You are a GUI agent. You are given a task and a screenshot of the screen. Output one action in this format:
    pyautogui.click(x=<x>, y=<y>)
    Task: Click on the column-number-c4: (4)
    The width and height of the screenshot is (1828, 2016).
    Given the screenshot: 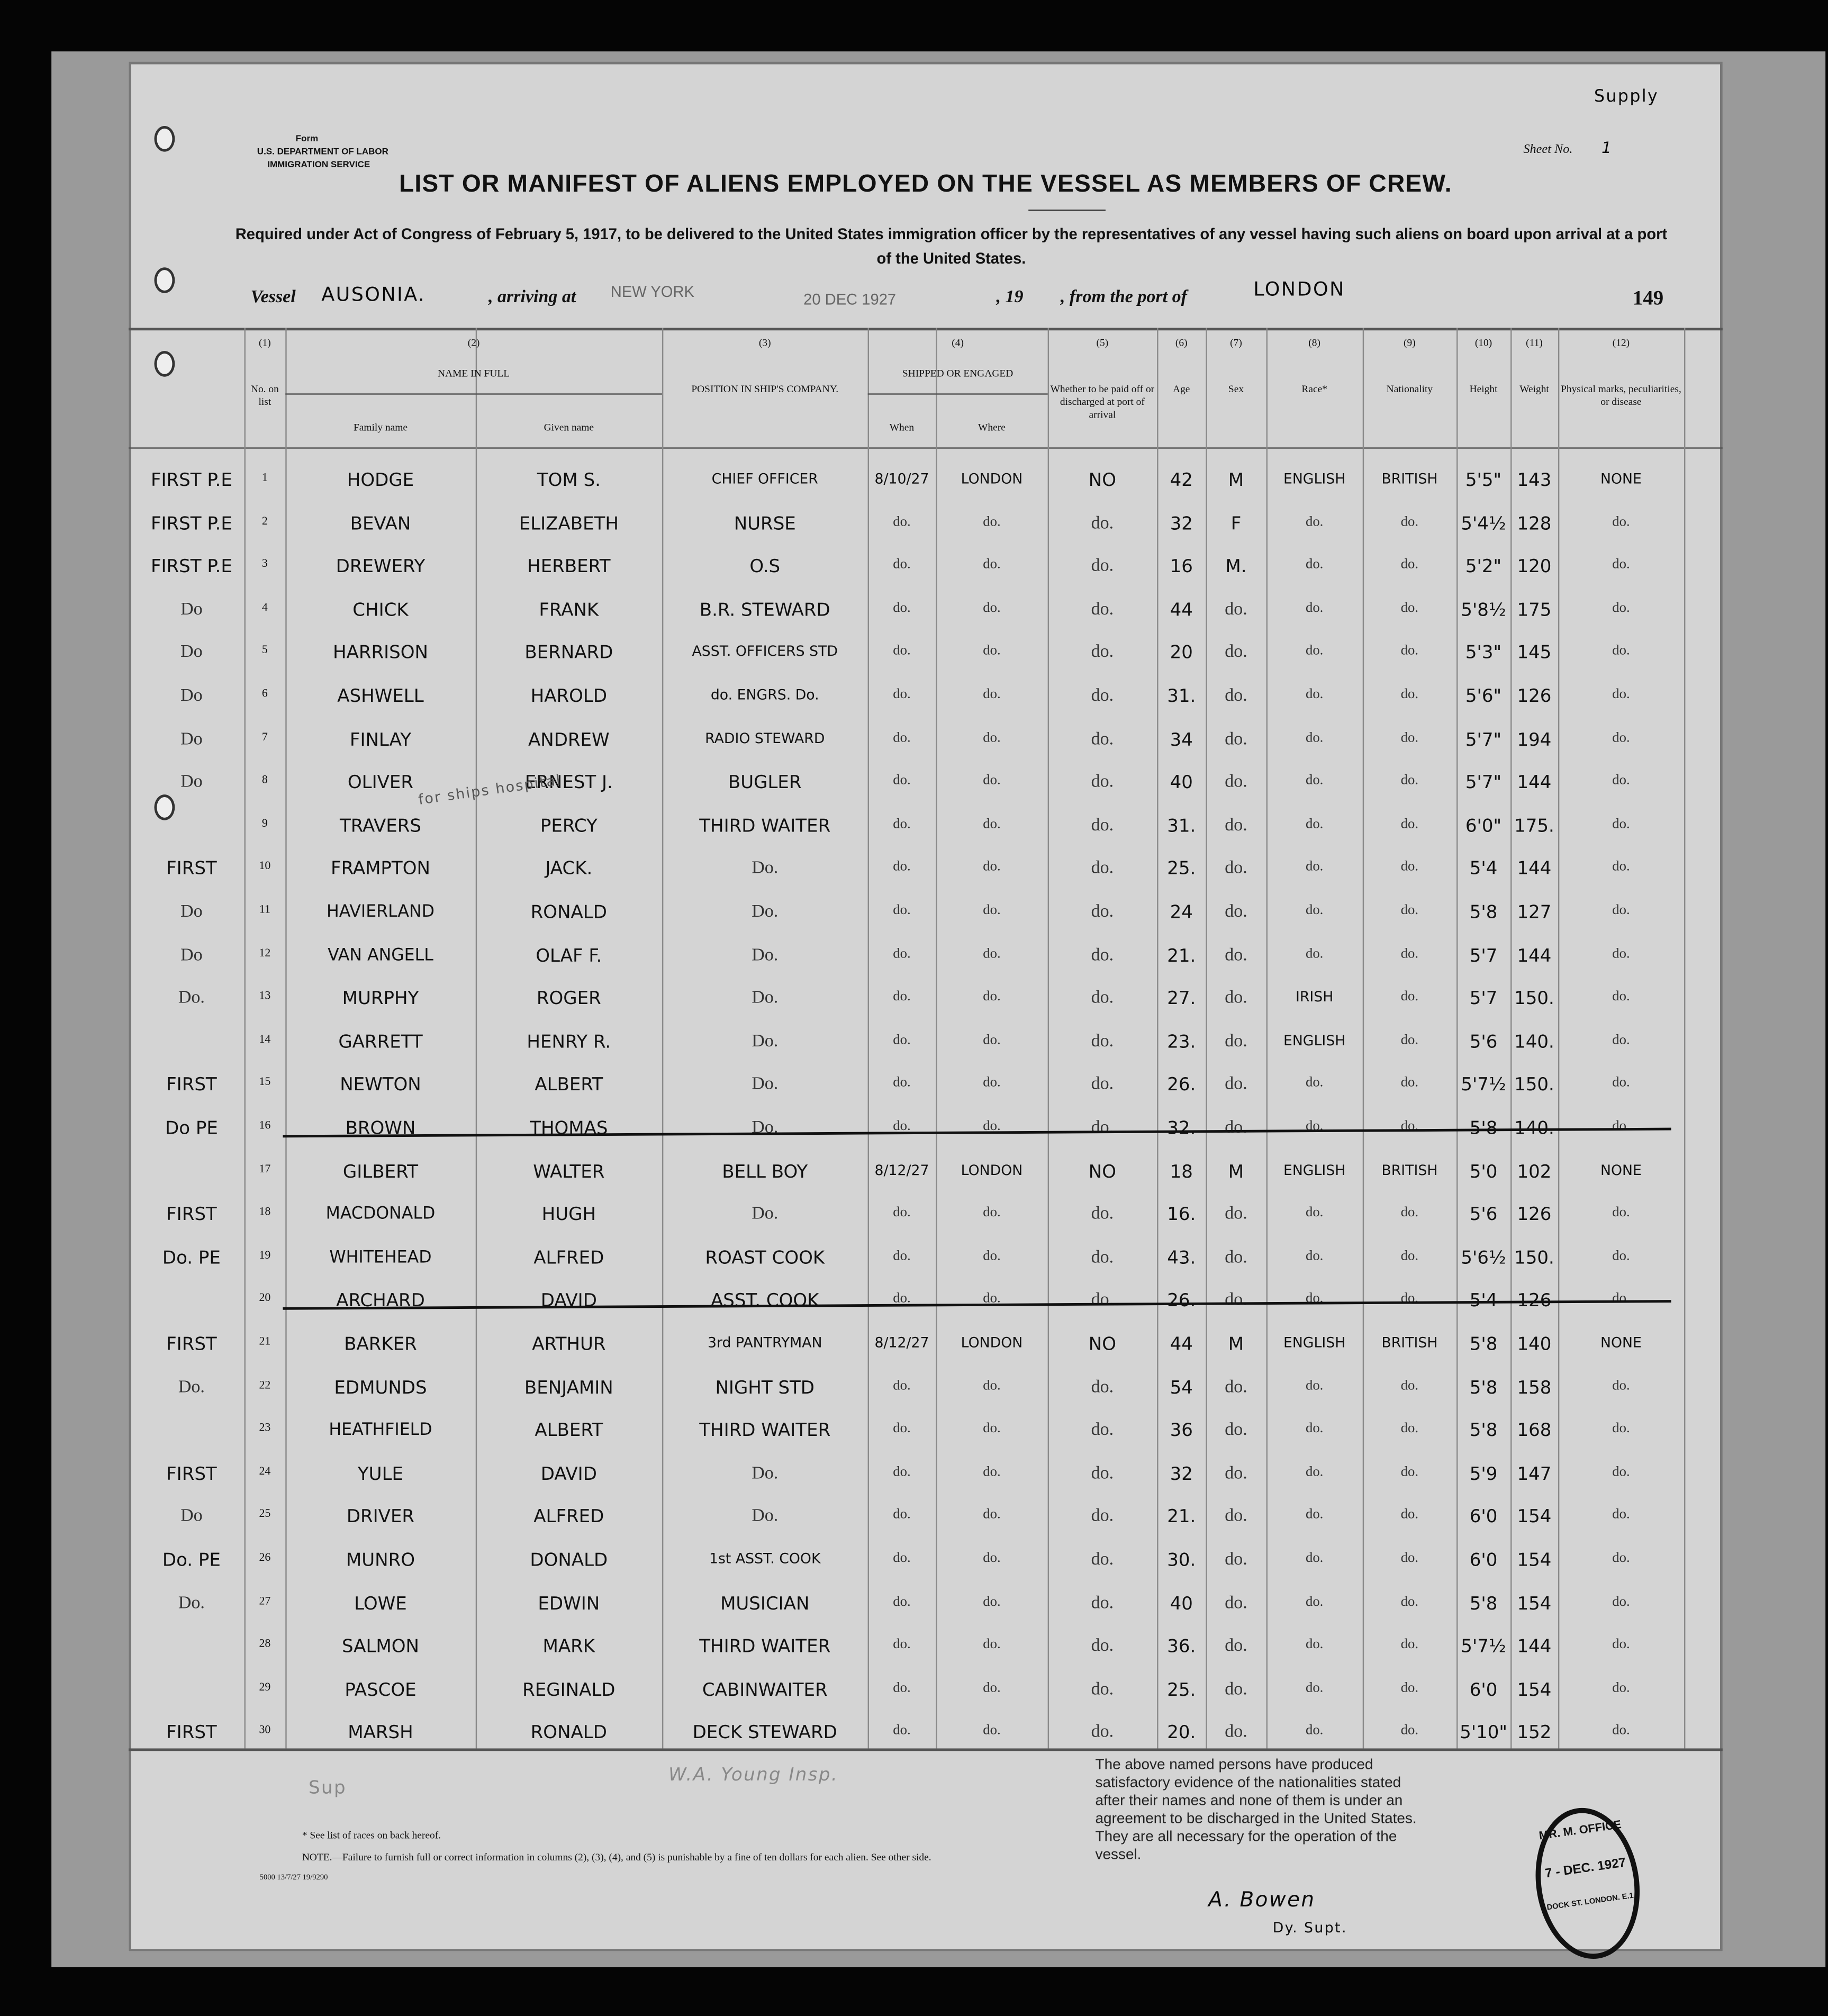 What is the action you would take?
    pyautogui.click(x=958, y=343)
    